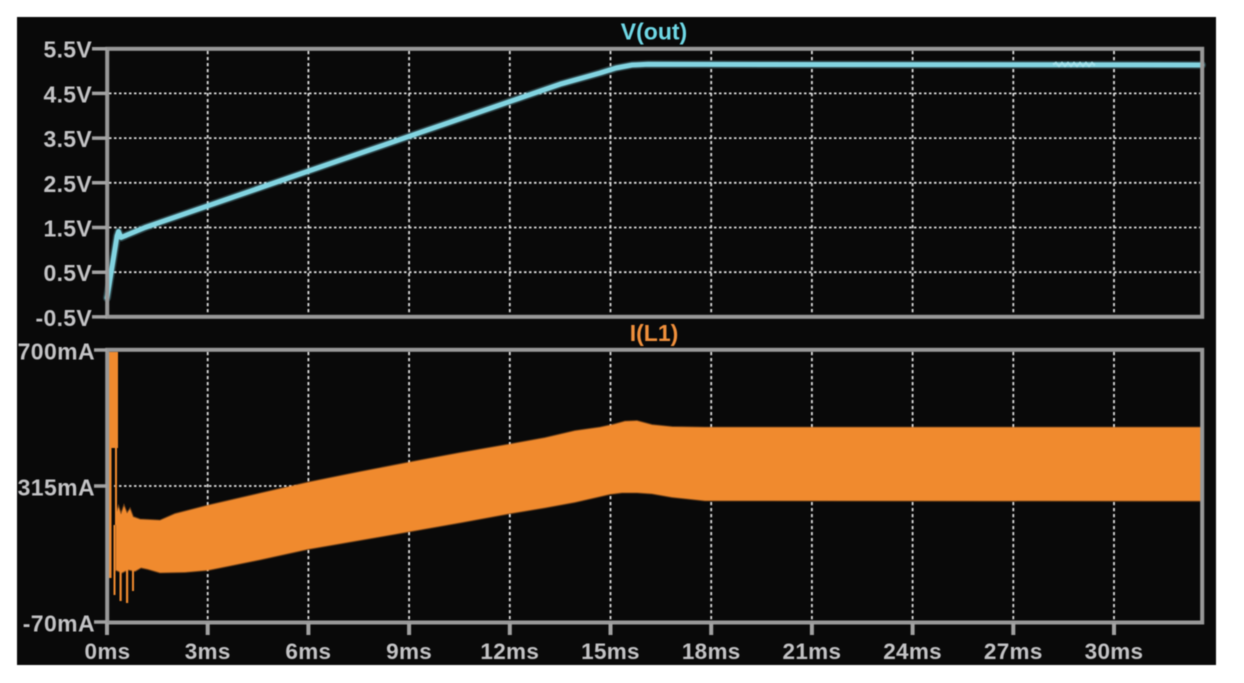 This screenshot has width=1244, height=683. Describe the element at coordinates (208, 651) in the screenshot. I see `svg-text: 3ms` at that location.